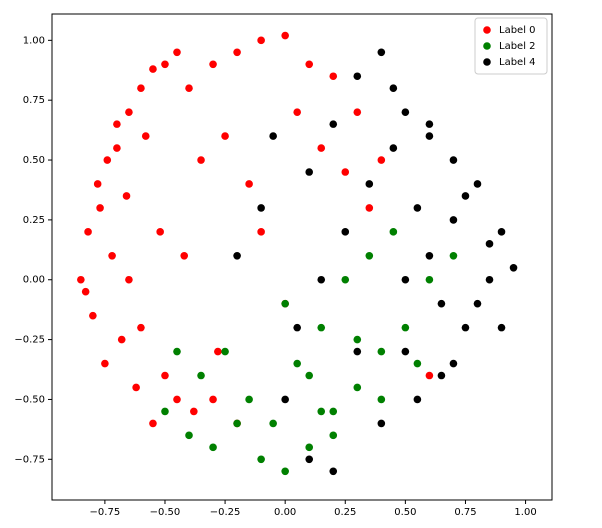 Image resolution: width=602 pixels, height=528 pixels. What do you see at coordinates (345, 512) in the screenshot?
I see `x-tick-label: 0.25` at bounding box center [345, 512].